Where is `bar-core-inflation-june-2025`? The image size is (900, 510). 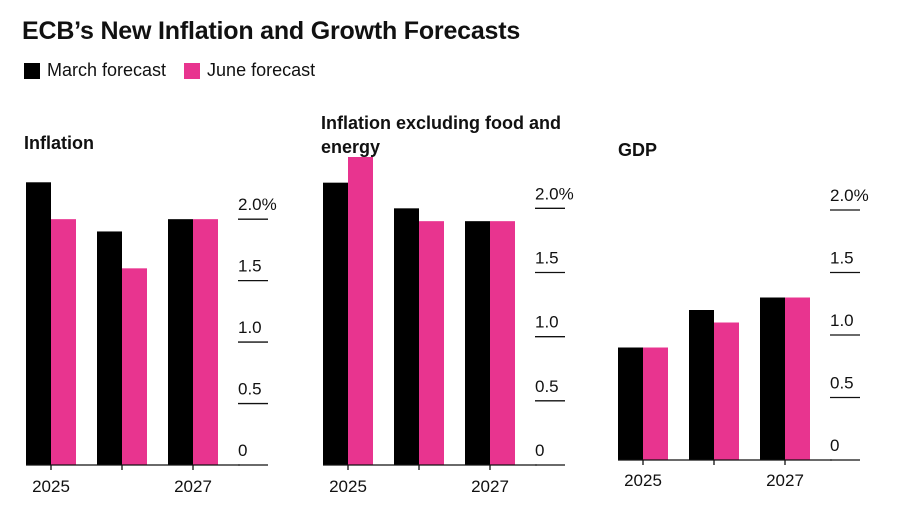 bar-core-inflation-june-2025 is located at coordinates (360, 311).